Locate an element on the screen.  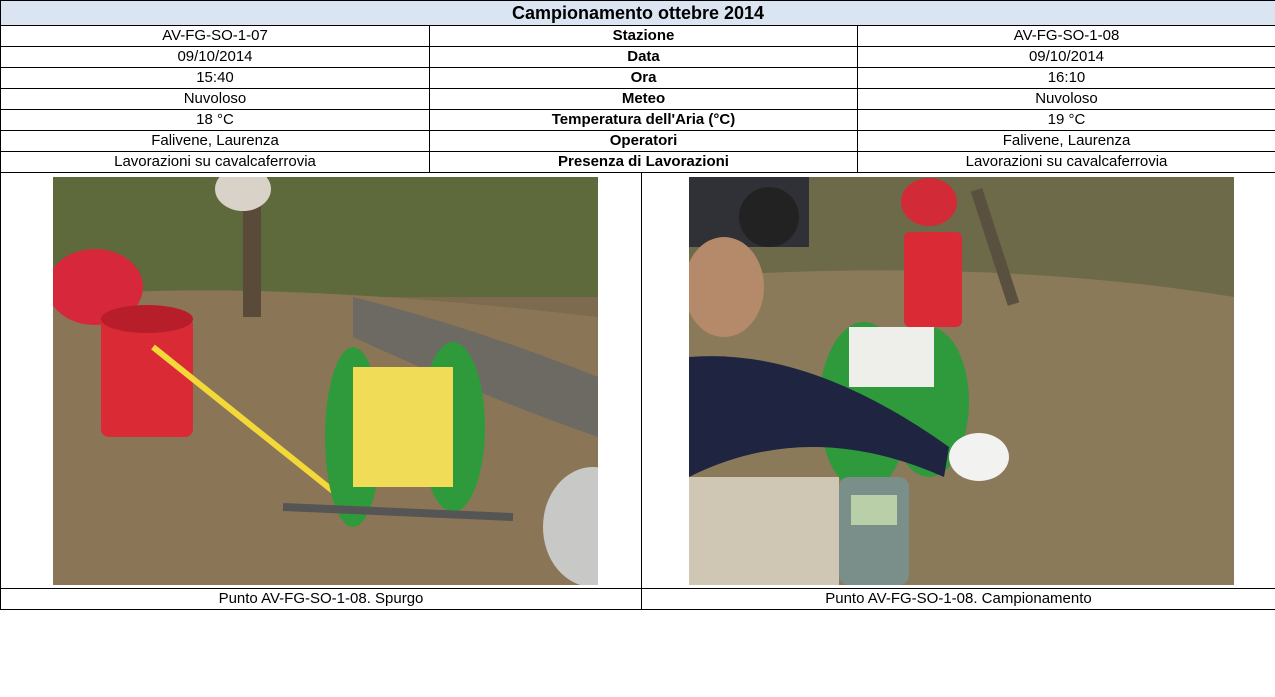
field-label: Temperatura dell'Aria (°C) is located at coordinates (643, 120).